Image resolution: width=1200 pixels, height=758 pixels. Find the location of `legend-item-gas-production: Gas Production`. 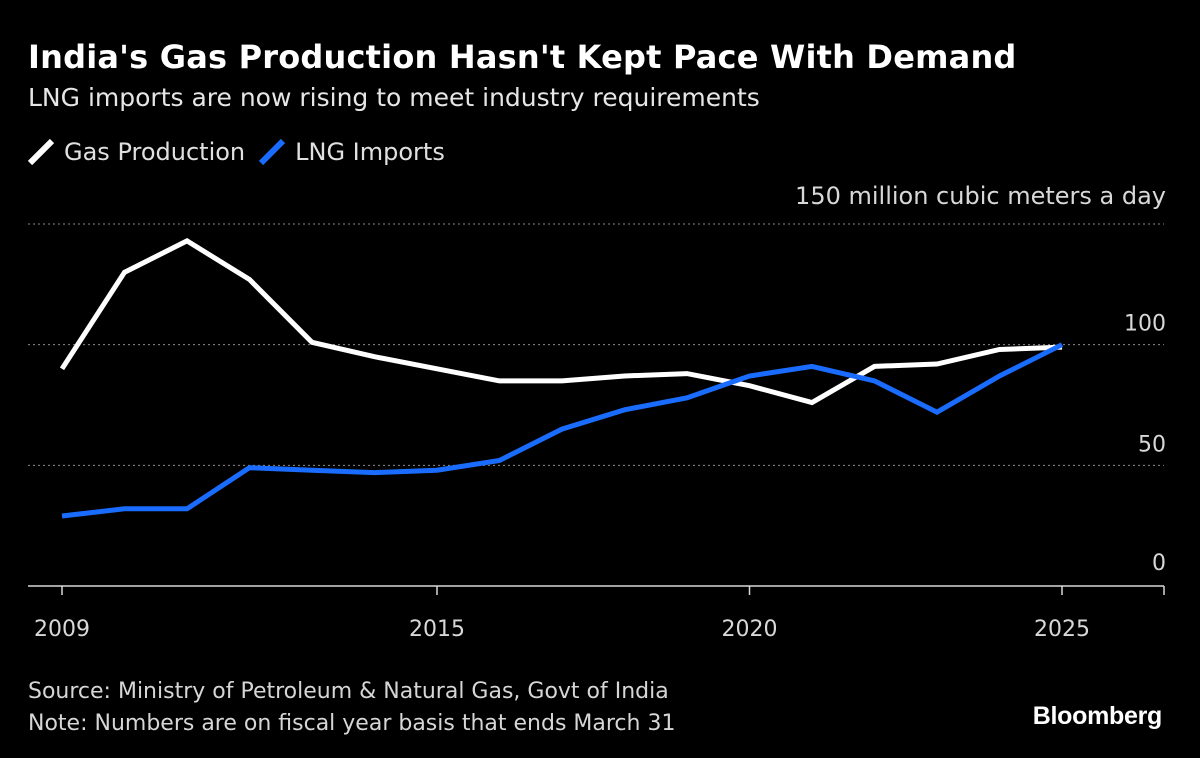

legend-item-gas-production: Gas Production is located at coordinates (136, 152).